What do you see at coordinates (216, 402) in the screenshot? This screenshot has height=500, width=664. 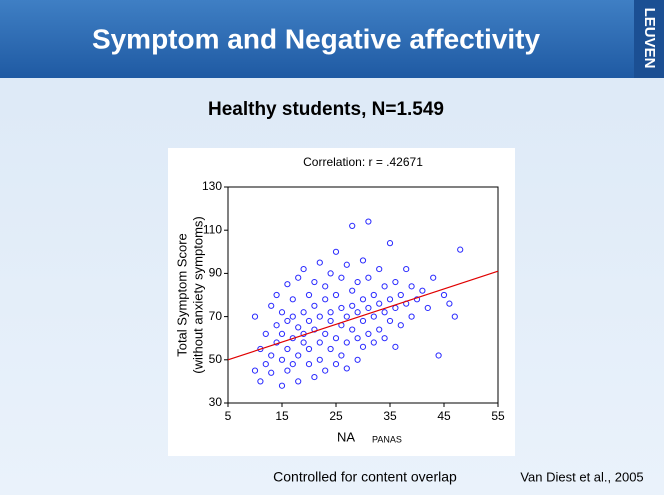 I see `y-tick-label: 30` at bounding box center [216, 402].